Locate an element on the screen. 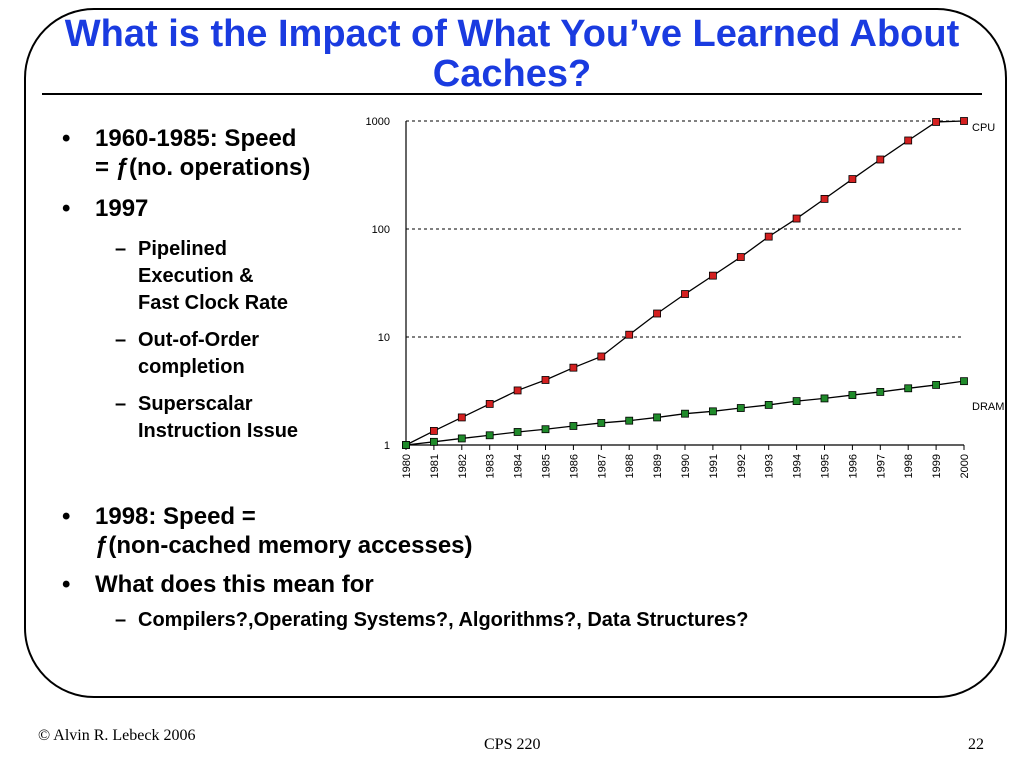  x-tick-label: 1992 is located at coordinates (742, 466).